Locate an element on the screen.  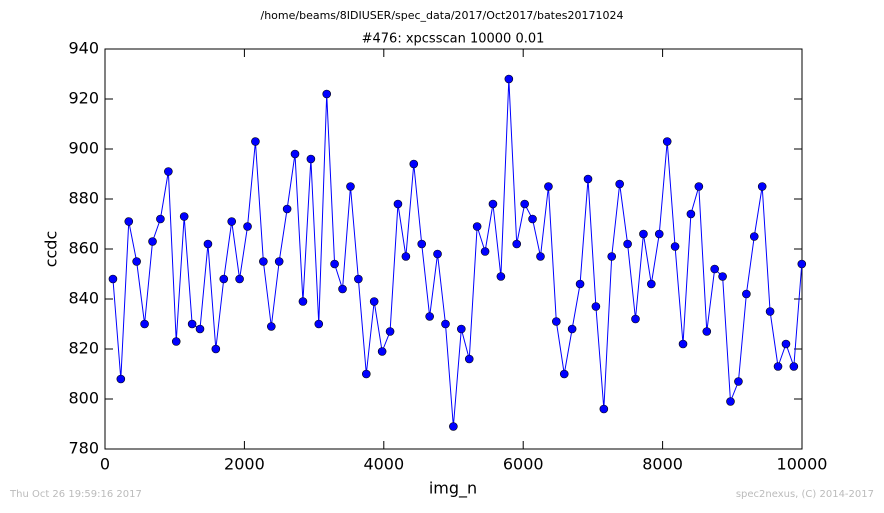
x-tick-label: 4000 is located at coordinates (383, 464).